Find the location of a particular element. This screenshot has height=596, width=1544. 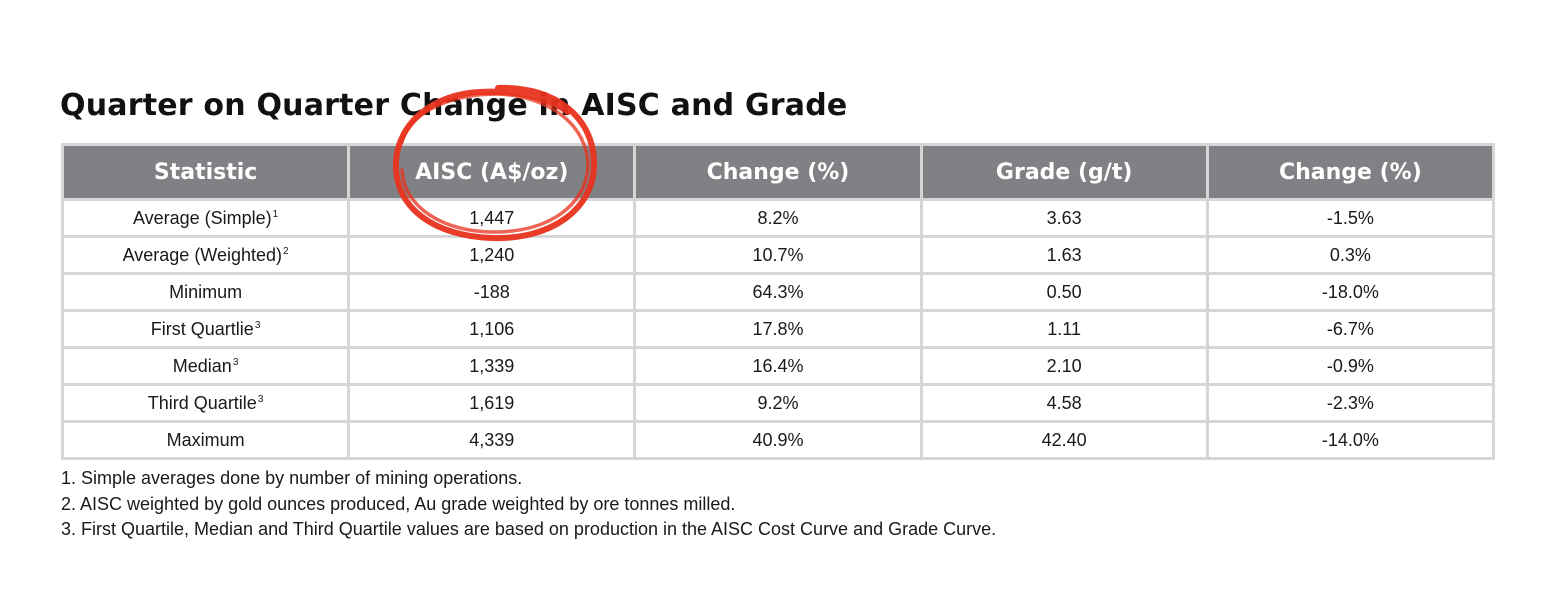

footnote-marker: 2 is located at coordinates (286, 251).